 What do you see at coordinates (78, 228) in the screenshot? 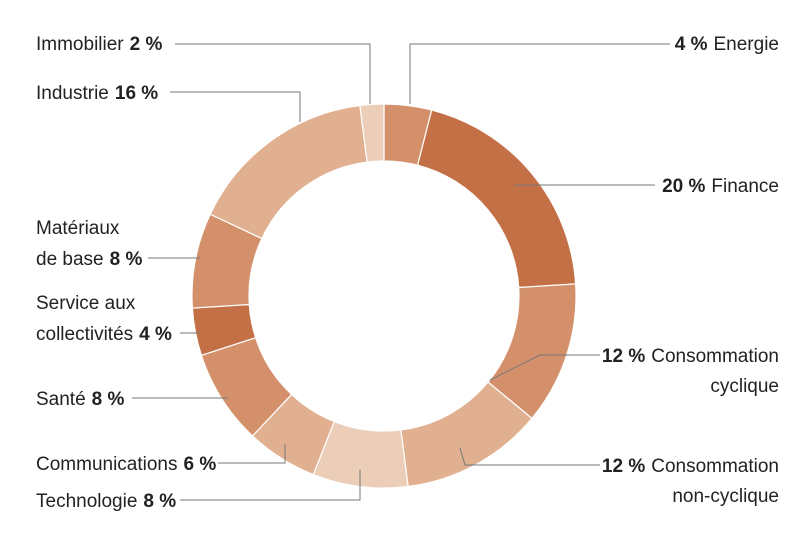
I see `label-materiaux-line1: Matériaux` at bounding box center [78, 228].